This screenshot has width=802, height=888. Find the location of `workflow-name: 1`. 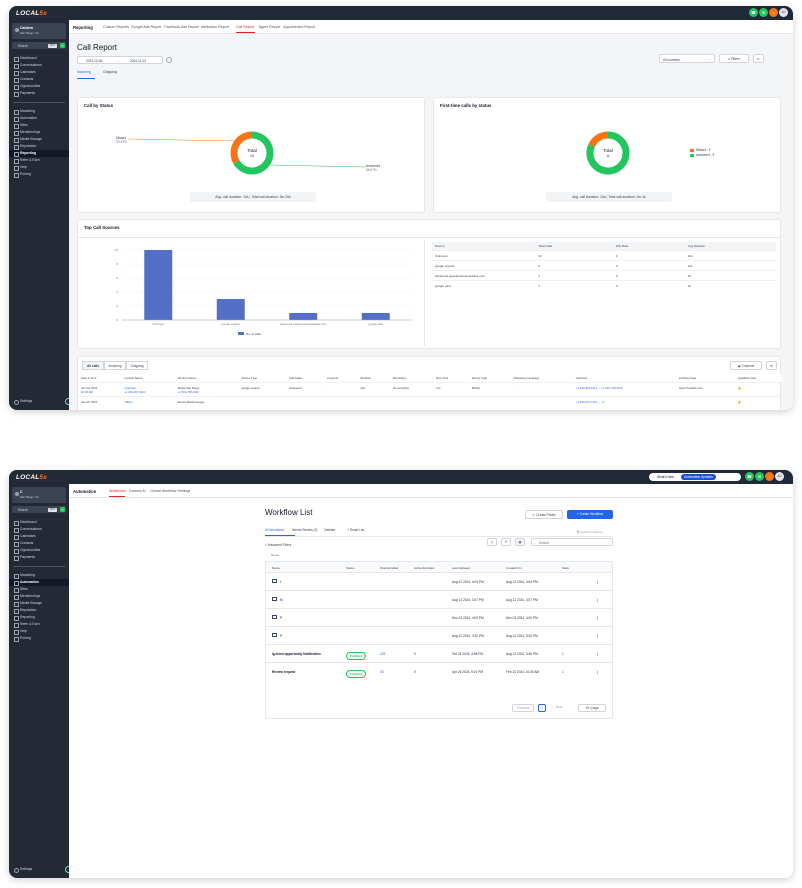

workflow-name: 1 is located at coordinates (281, 582).